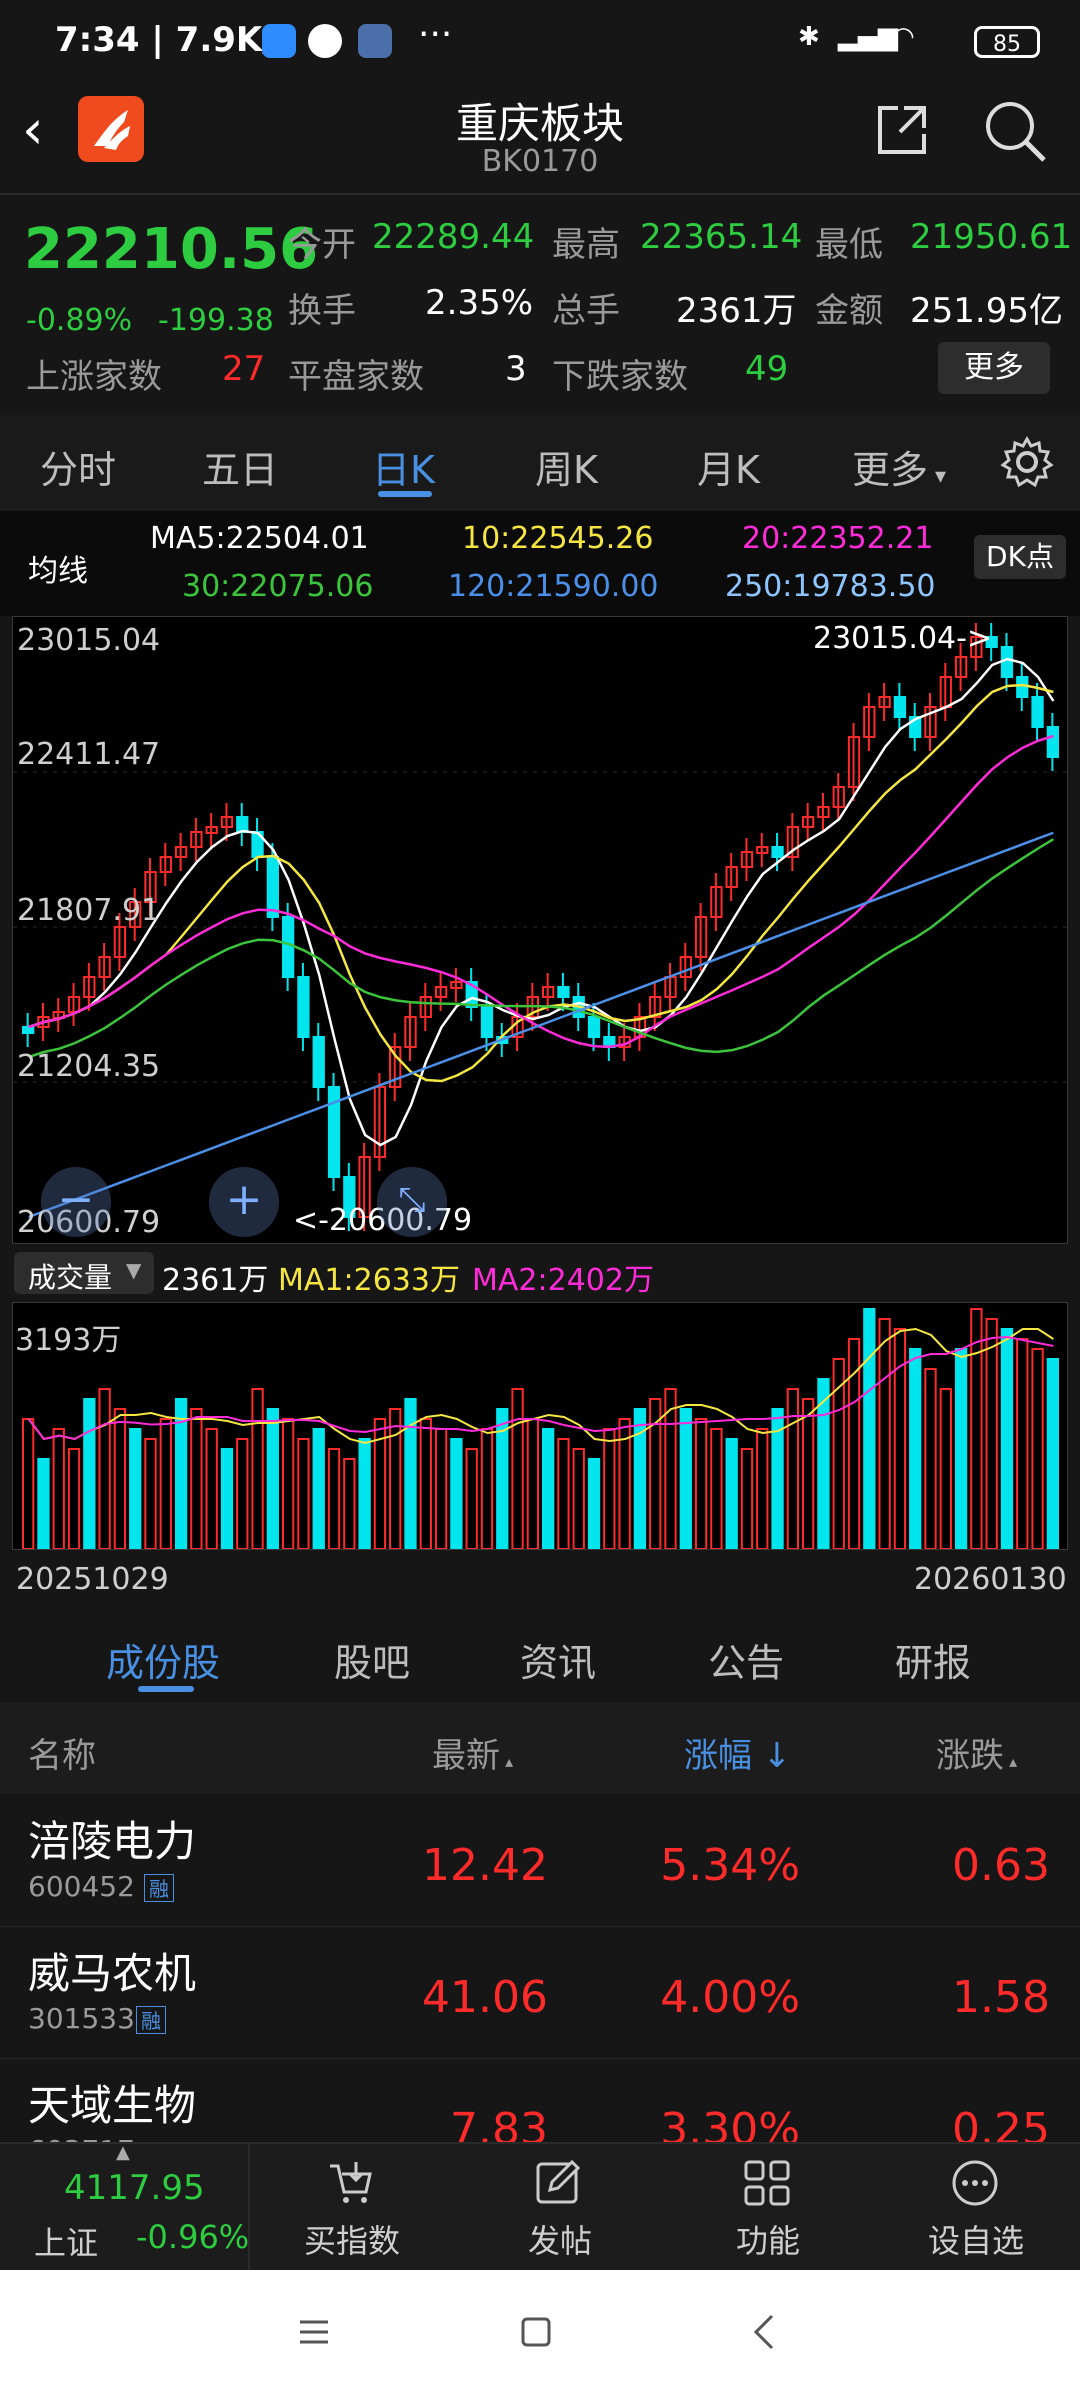 The height and width of the screenshot is (2400, 1080). I want to click on stock-code: 603717, so click(81, 2138).